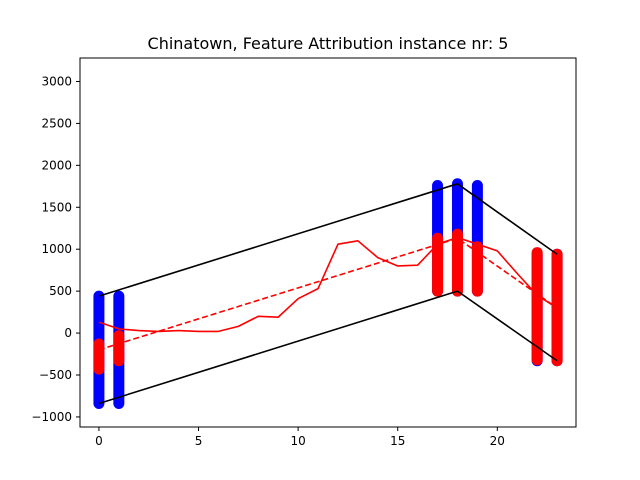 The width and height of the screenshot is (640, 480). I want to click on x-tick-label: 20, so click(497, 441).